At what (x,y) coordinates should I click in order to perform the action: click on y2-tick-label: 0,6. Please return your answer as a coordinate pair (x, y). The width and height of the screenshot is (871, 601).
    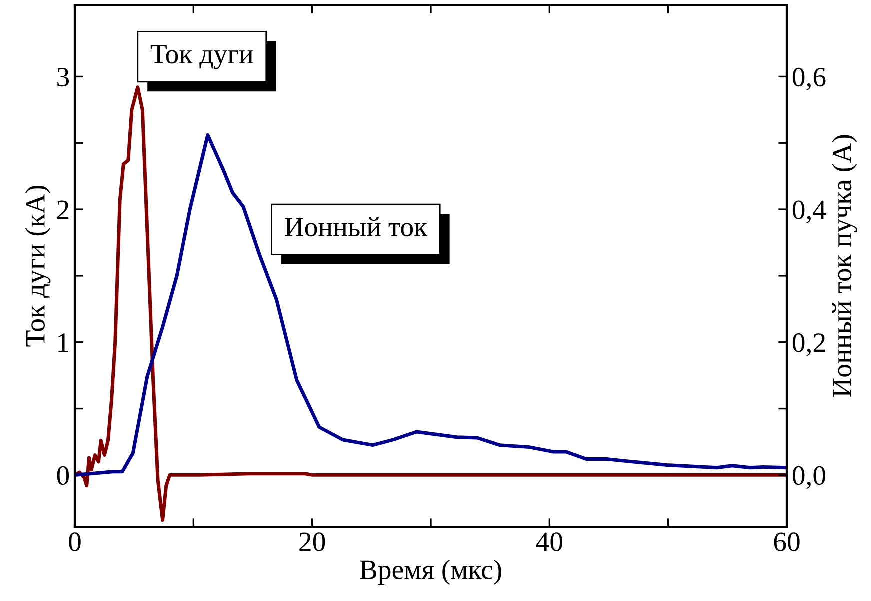
    Looking at the image, I should click on (809, 79).